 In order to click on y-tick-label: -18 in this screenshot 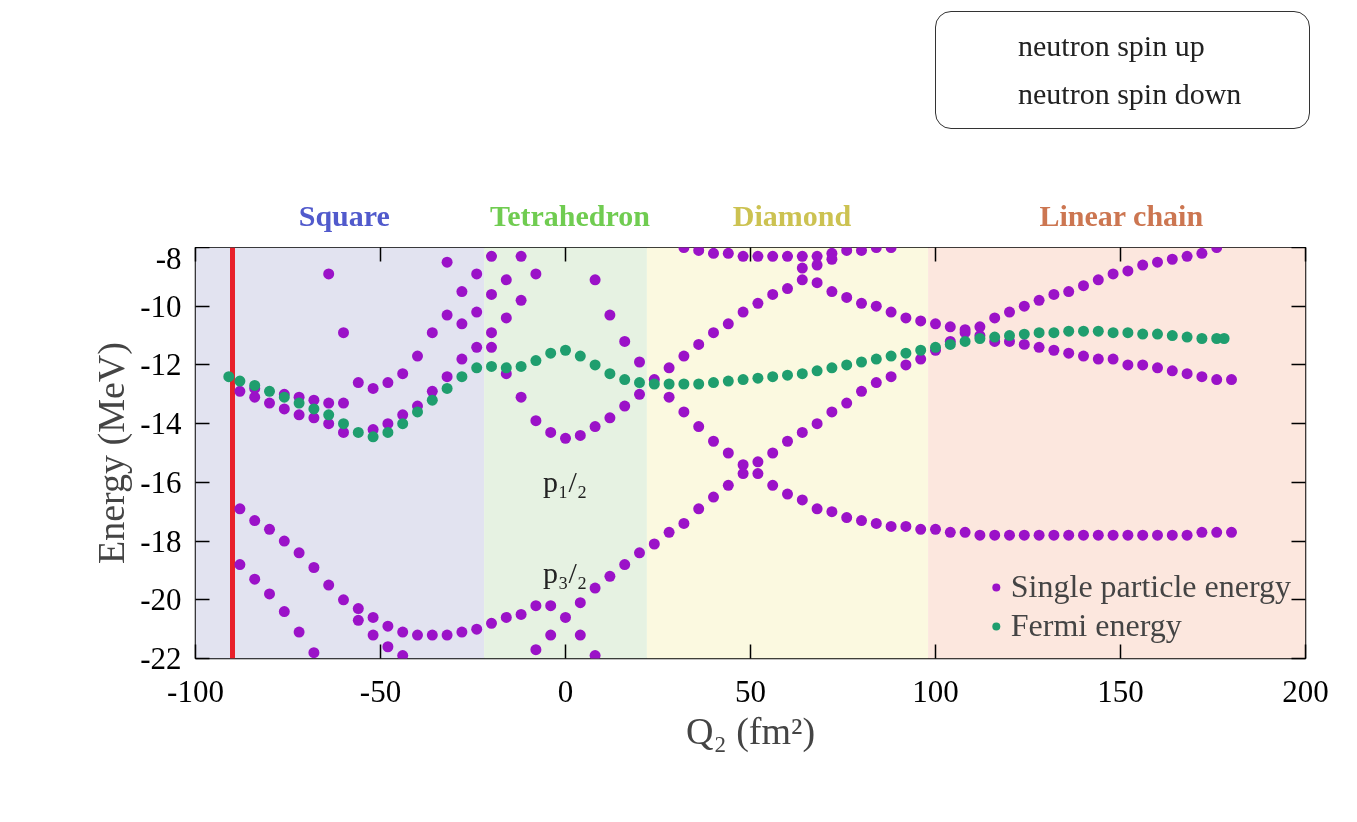, I will do `click(161, 541)`.